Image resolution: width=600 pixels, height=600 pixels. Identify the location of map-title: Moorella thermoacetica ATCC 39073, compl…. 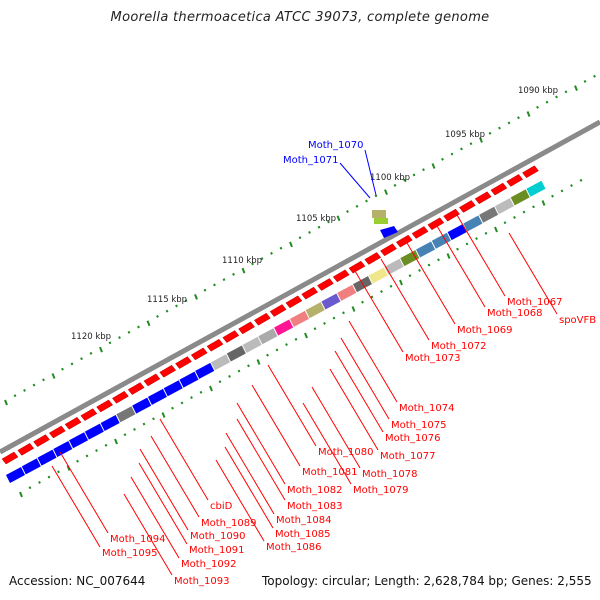
(300, 17).